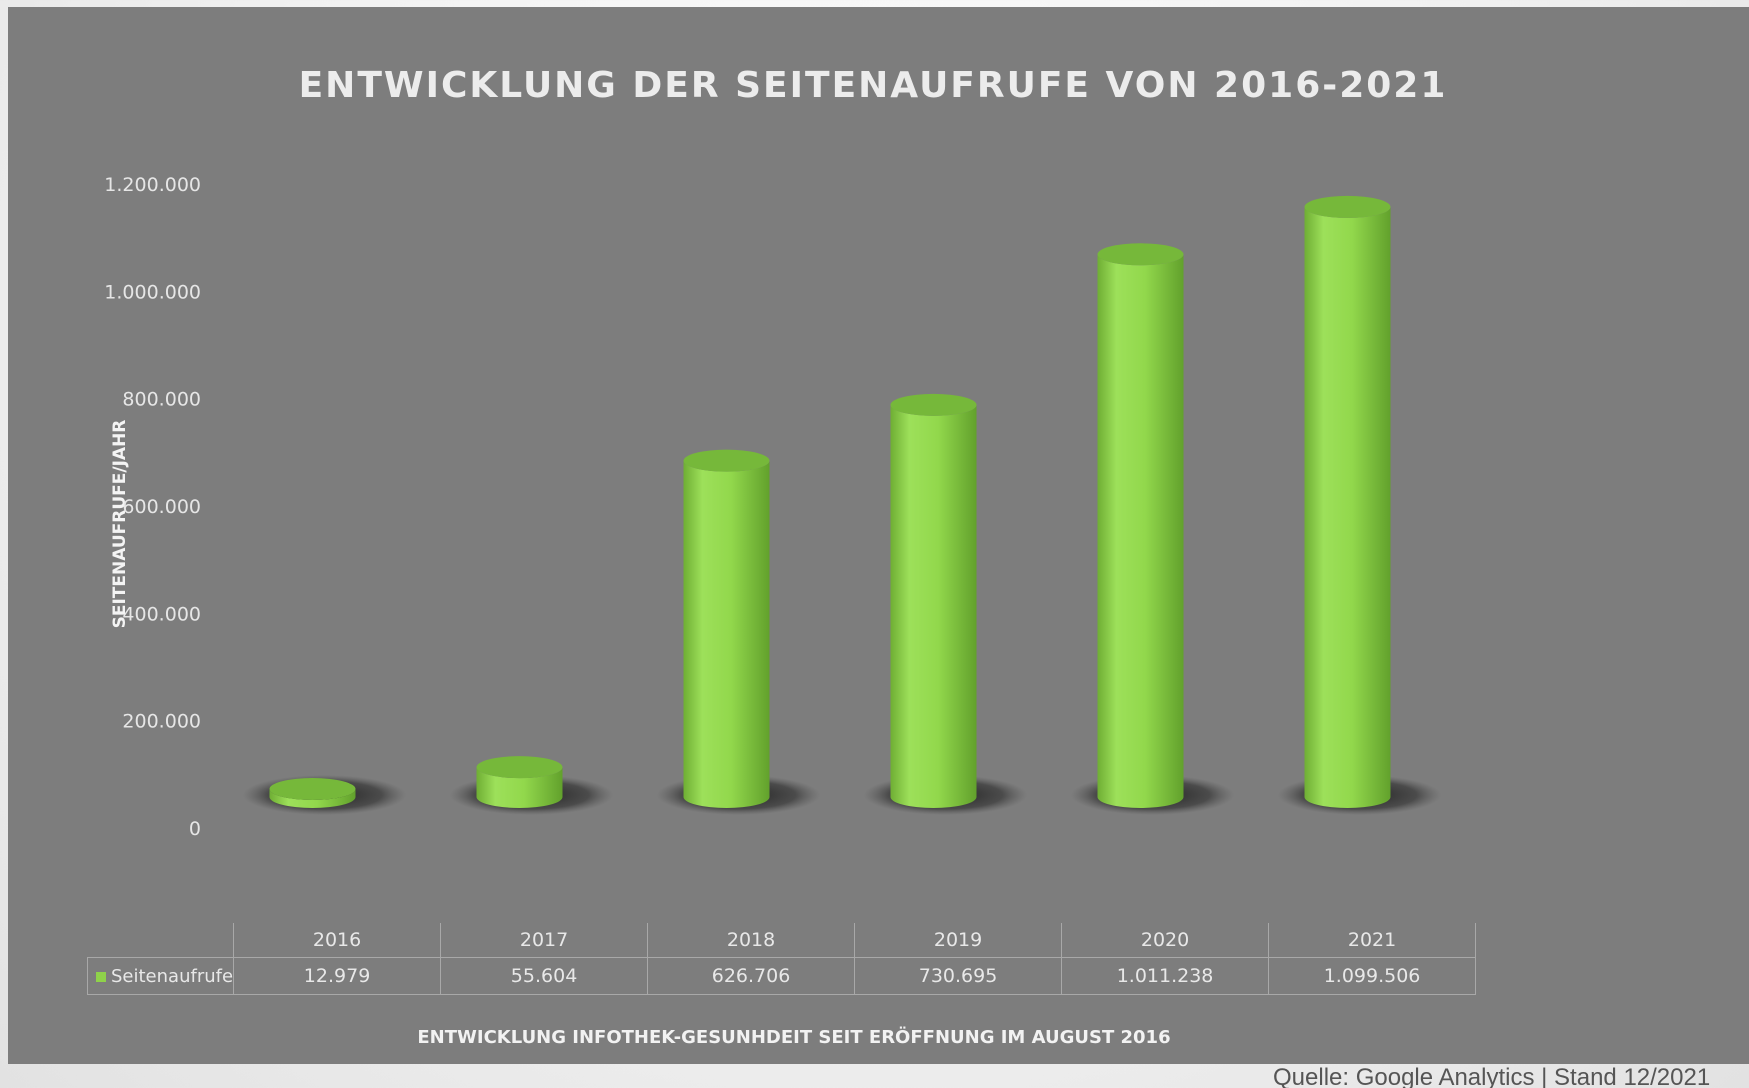  What do you see at coordinates (101, 976) in the screenshot?
I see `legend-swatch` at bounding box center [101, 976].